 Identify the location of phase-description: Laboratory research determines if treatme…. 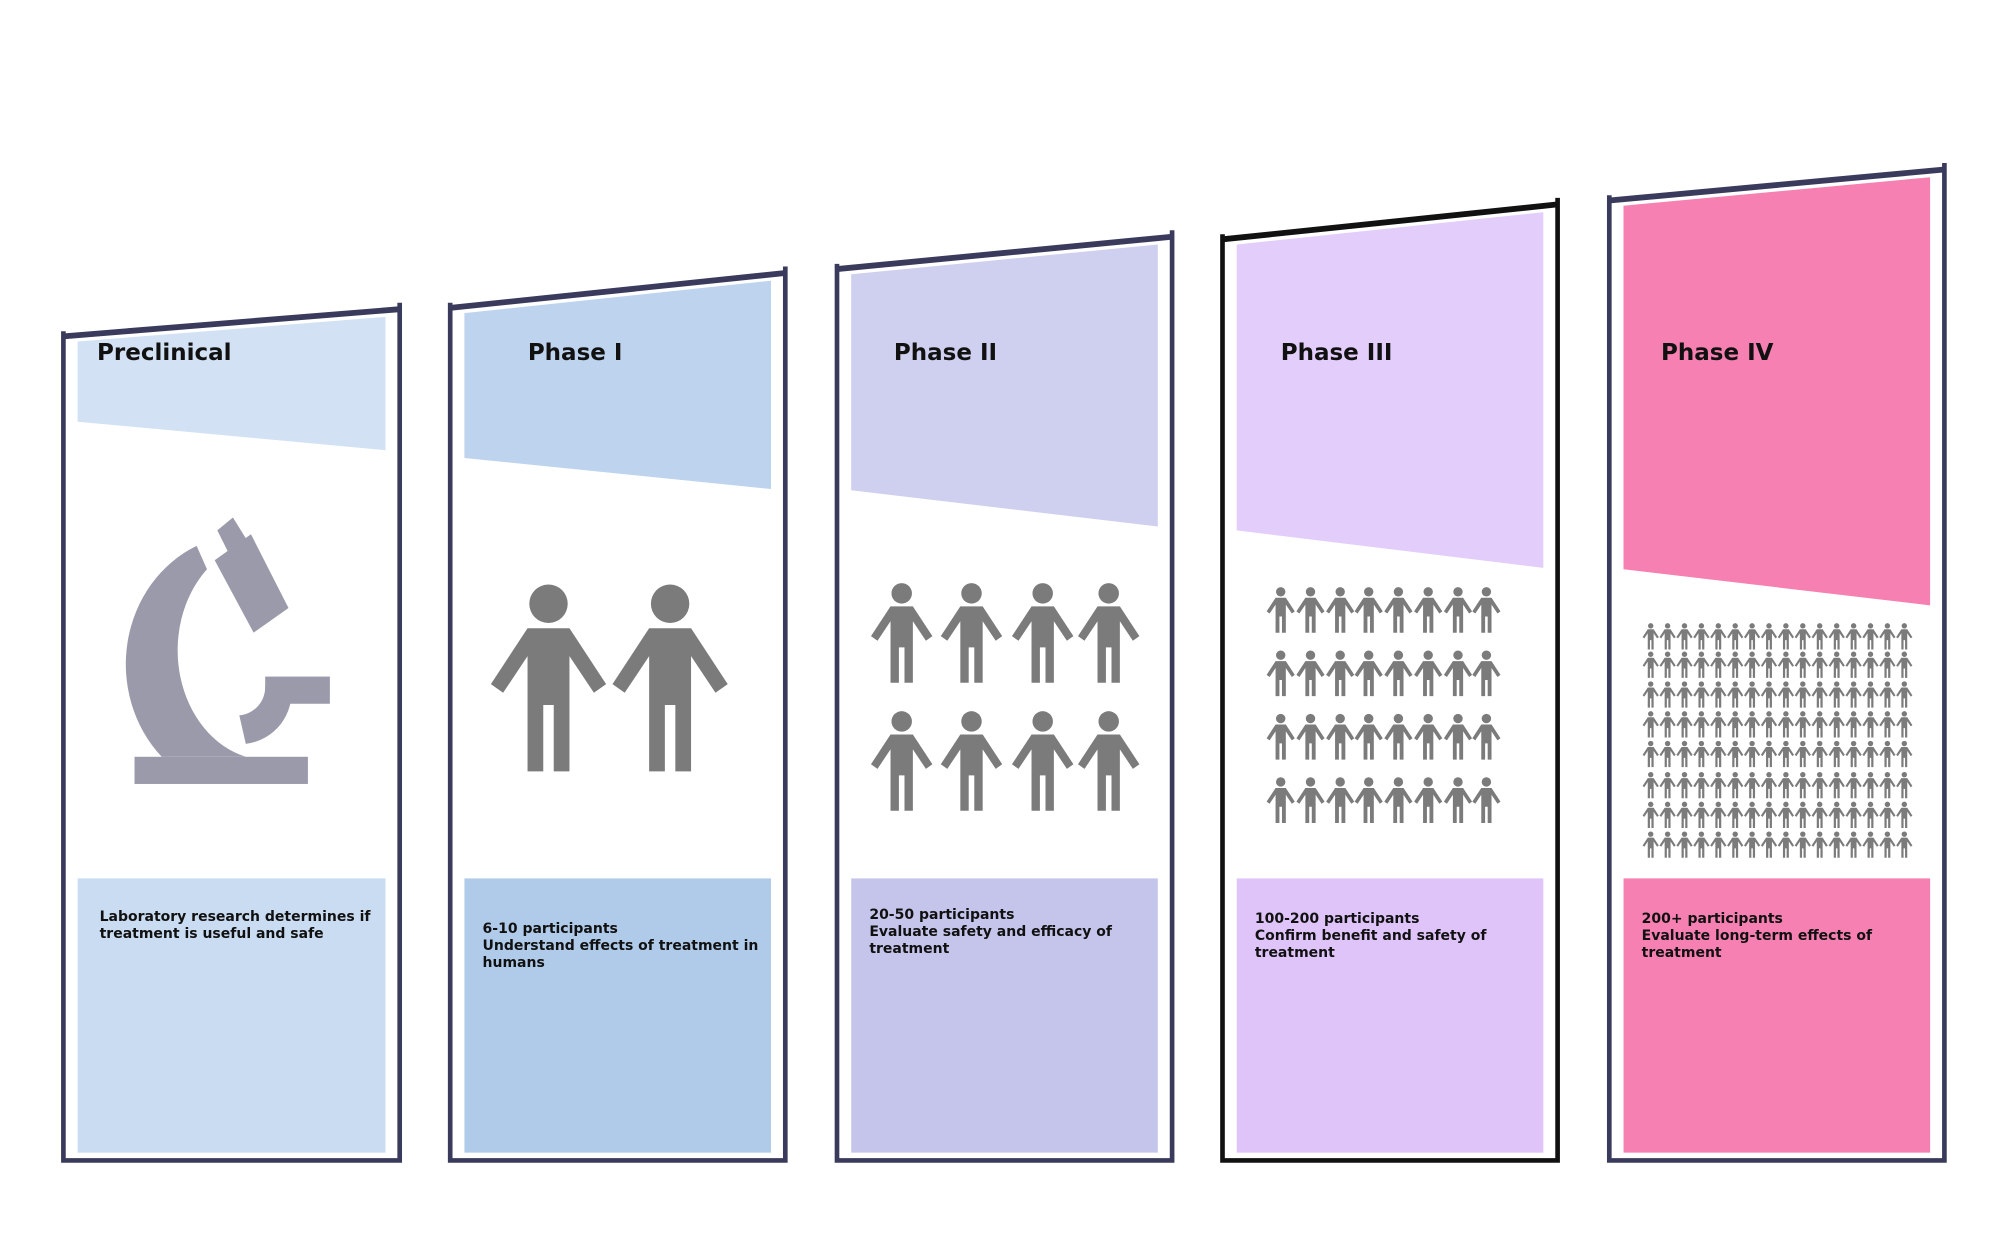
(247, 926).